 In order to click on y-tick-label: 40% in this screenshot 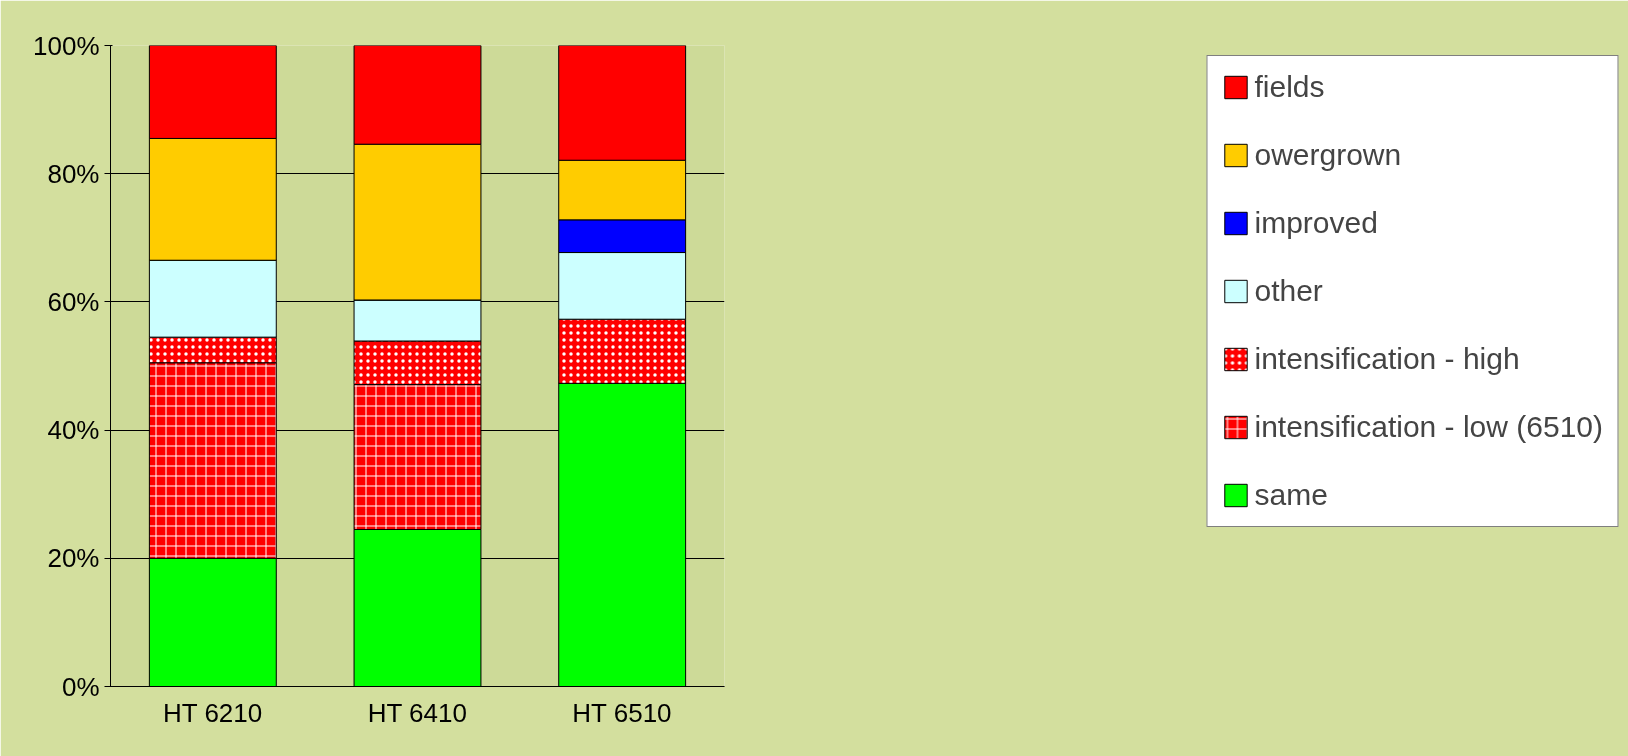, I will do `click(73, 430)`.